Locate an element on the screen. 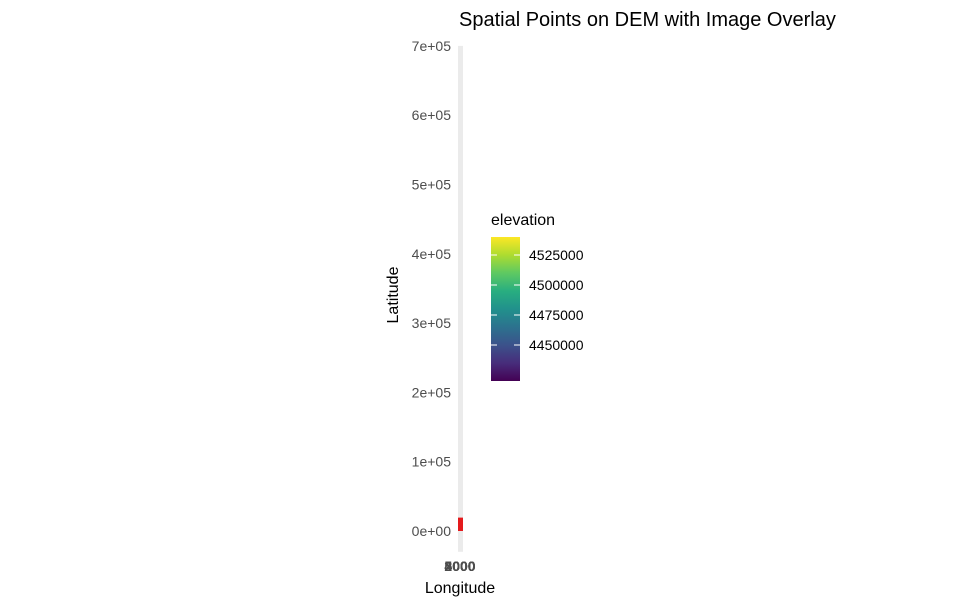  legend-break-label: 4500000 is located at coordinates (556, 285).